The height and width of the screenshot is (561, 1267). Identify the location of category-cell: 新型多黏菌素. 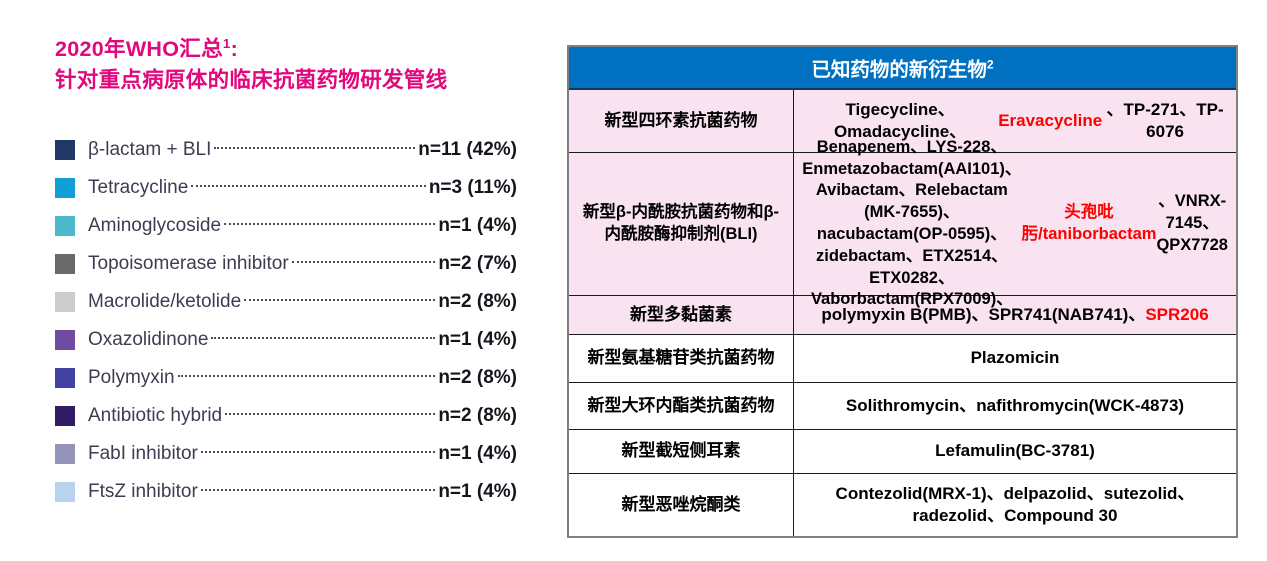
(681, 315).